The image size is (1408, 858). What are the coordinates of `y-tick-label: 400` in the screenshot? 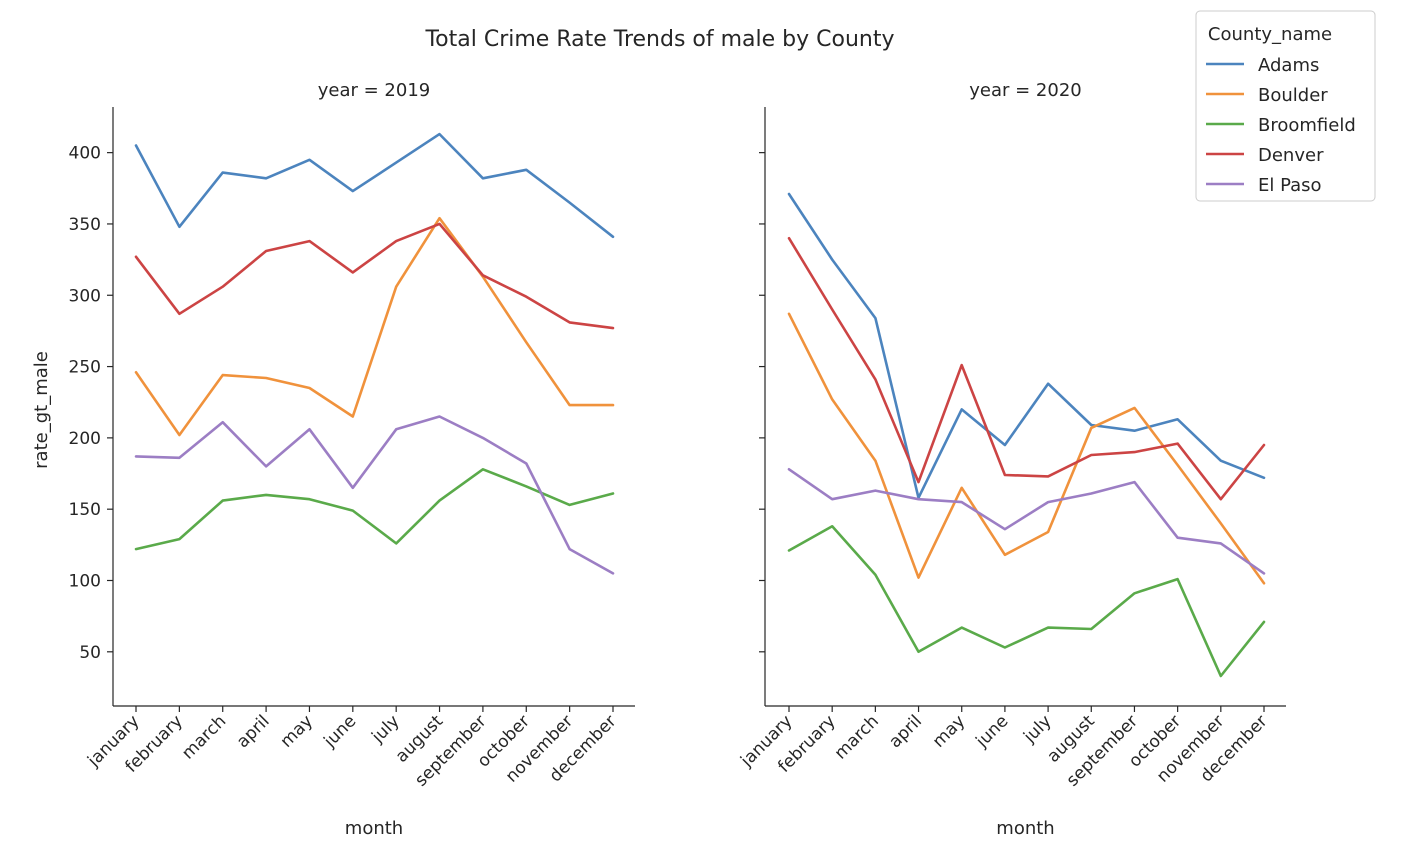 It's located at (85, 154).